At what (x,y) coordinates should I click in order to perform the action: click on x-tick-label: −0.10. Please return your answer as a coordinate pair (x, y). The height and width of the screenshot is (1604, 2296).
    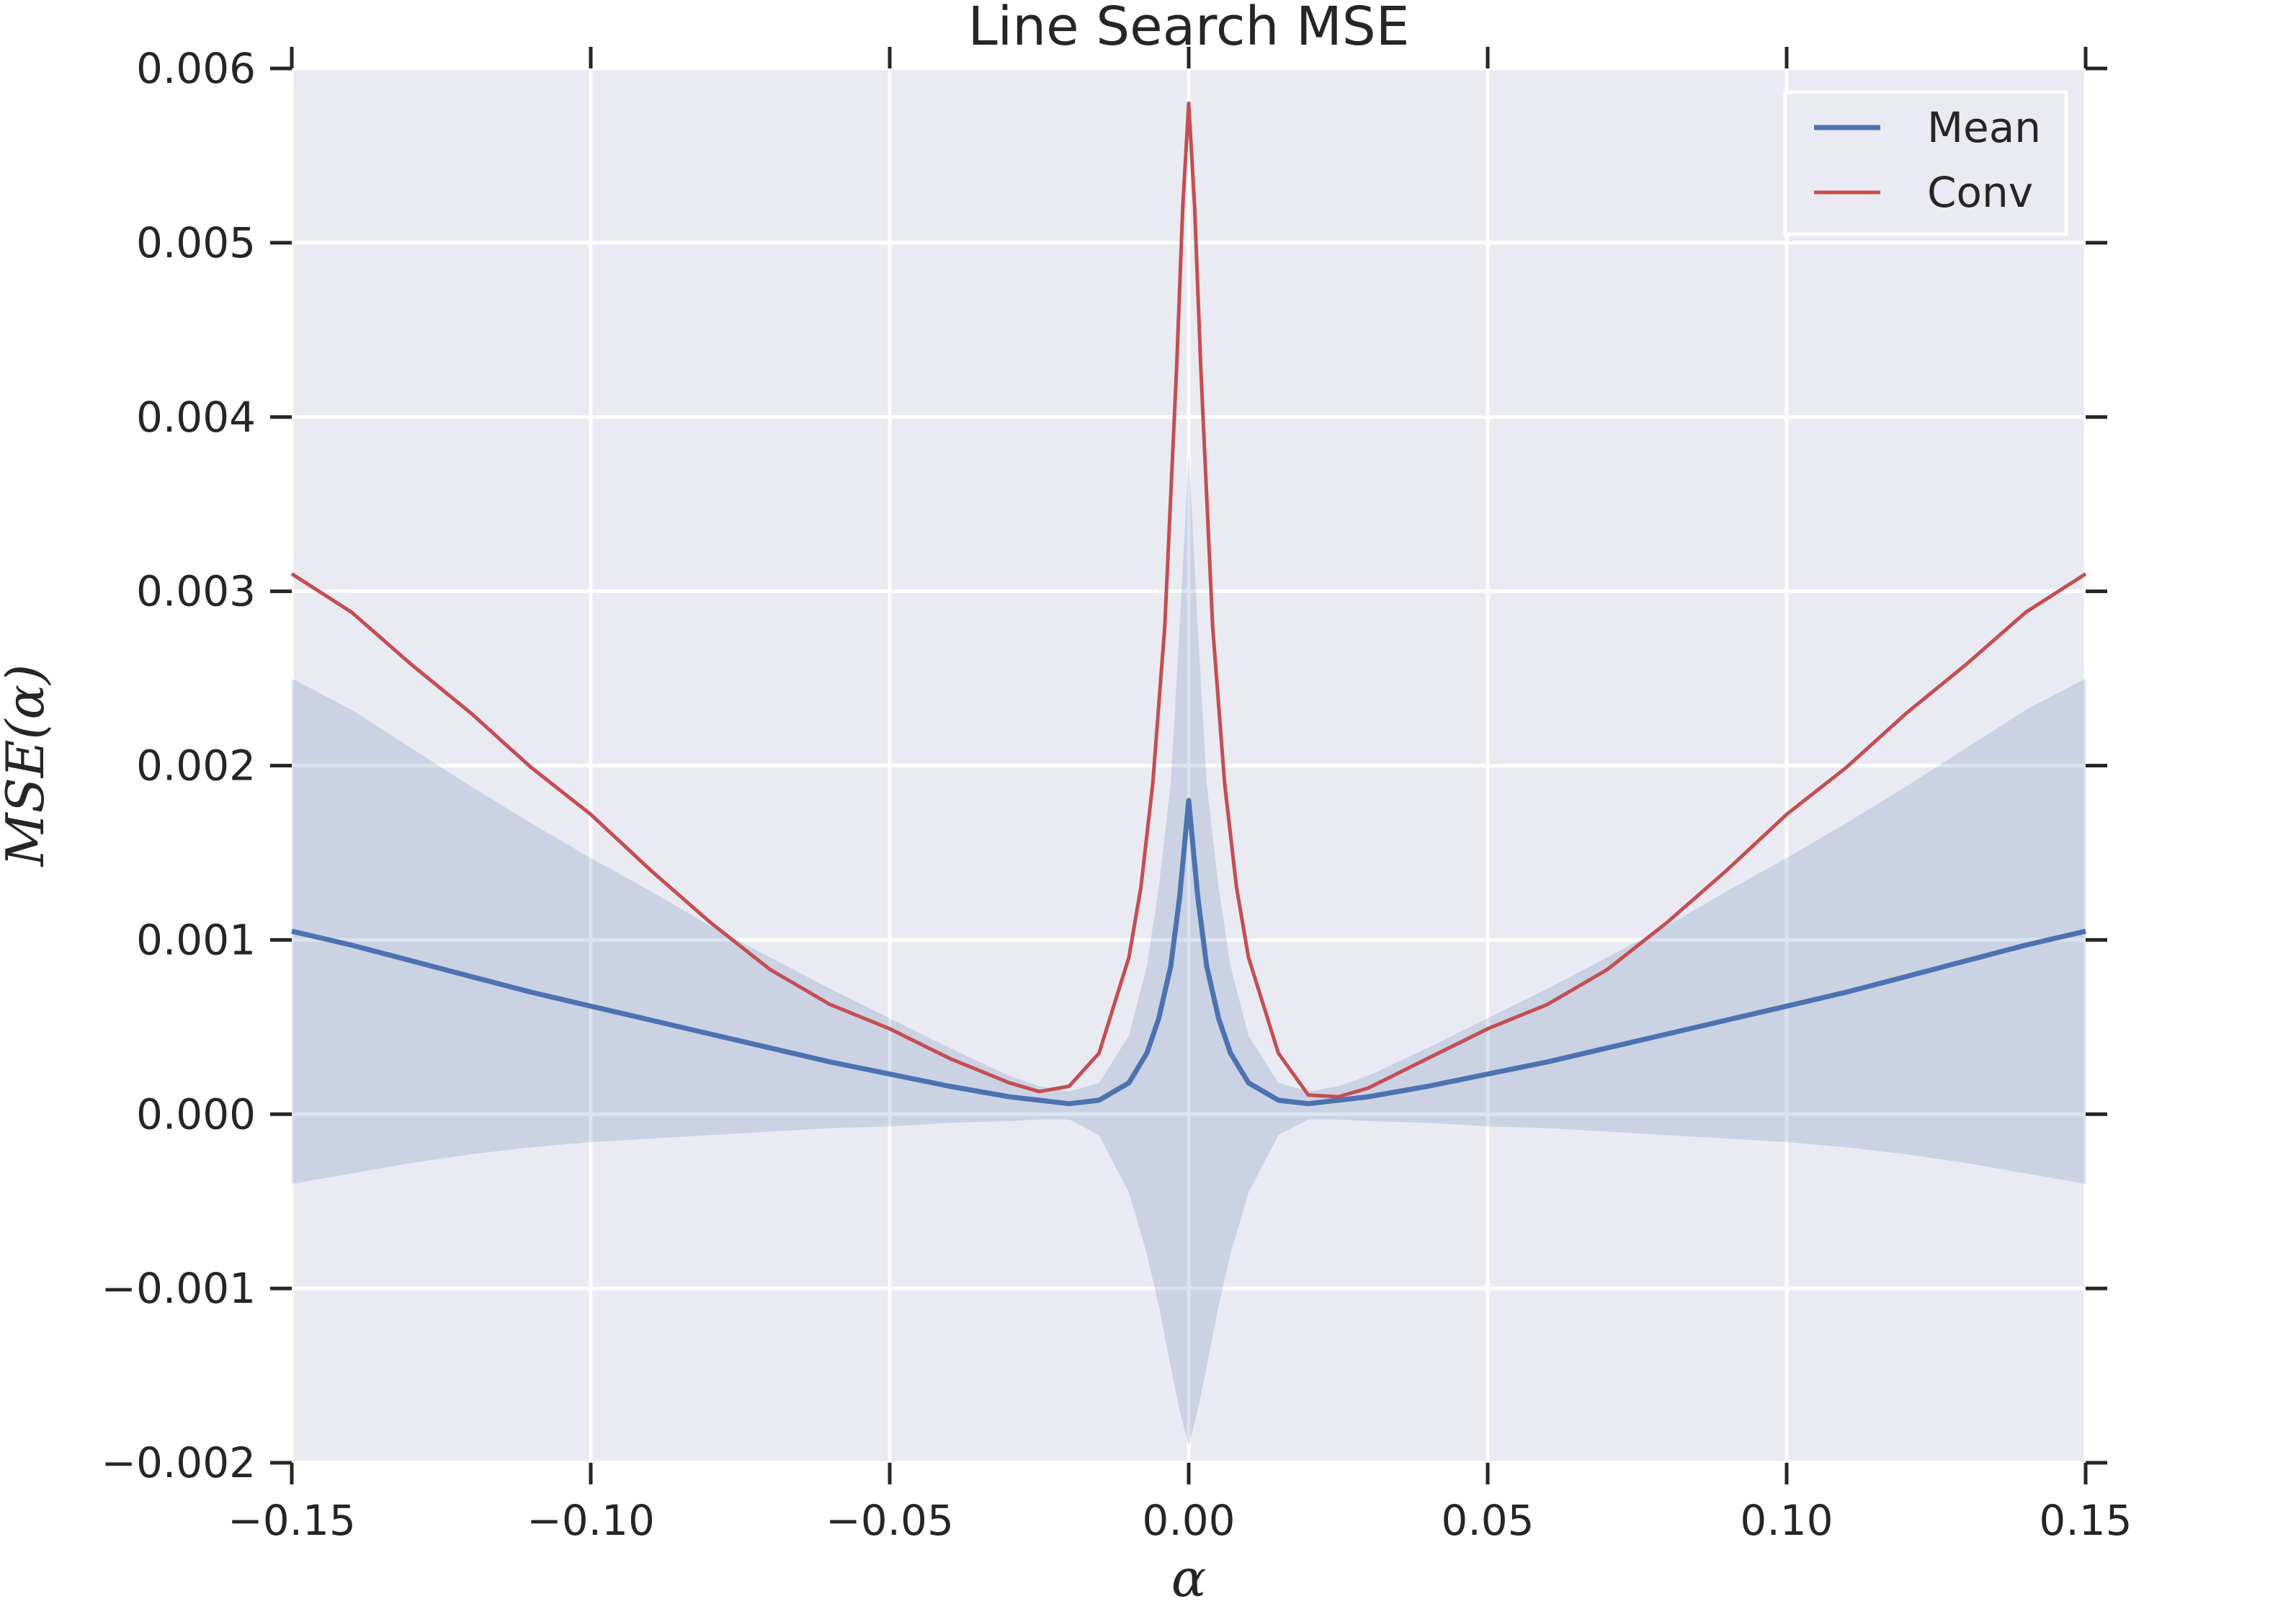
    Looking at the image, I should click on (591, 1521).